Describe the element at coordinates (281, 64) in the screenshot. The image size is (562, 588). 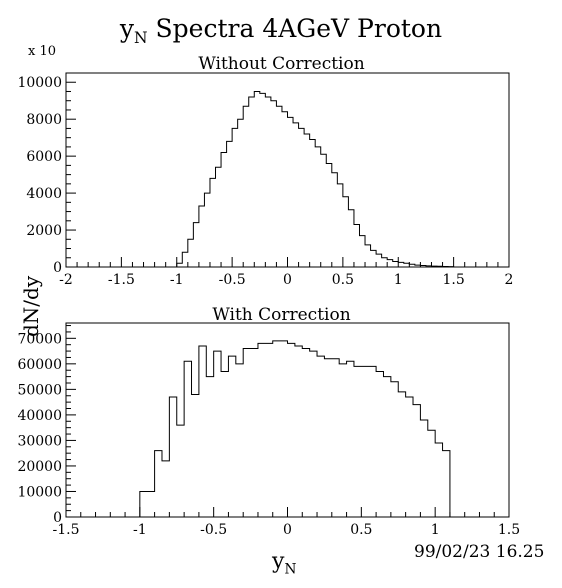
I see `panel-title: Without Correction` at that location.